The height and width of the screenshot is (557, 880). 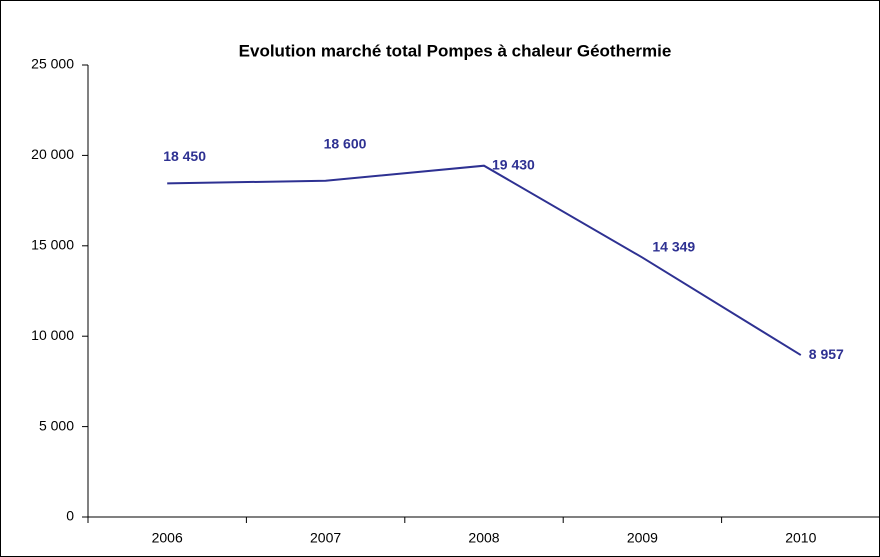 What do you see at coordinates (345, 143) in the screenshot?
I see `data-label: 18 600` at bounding box center [345, 143].